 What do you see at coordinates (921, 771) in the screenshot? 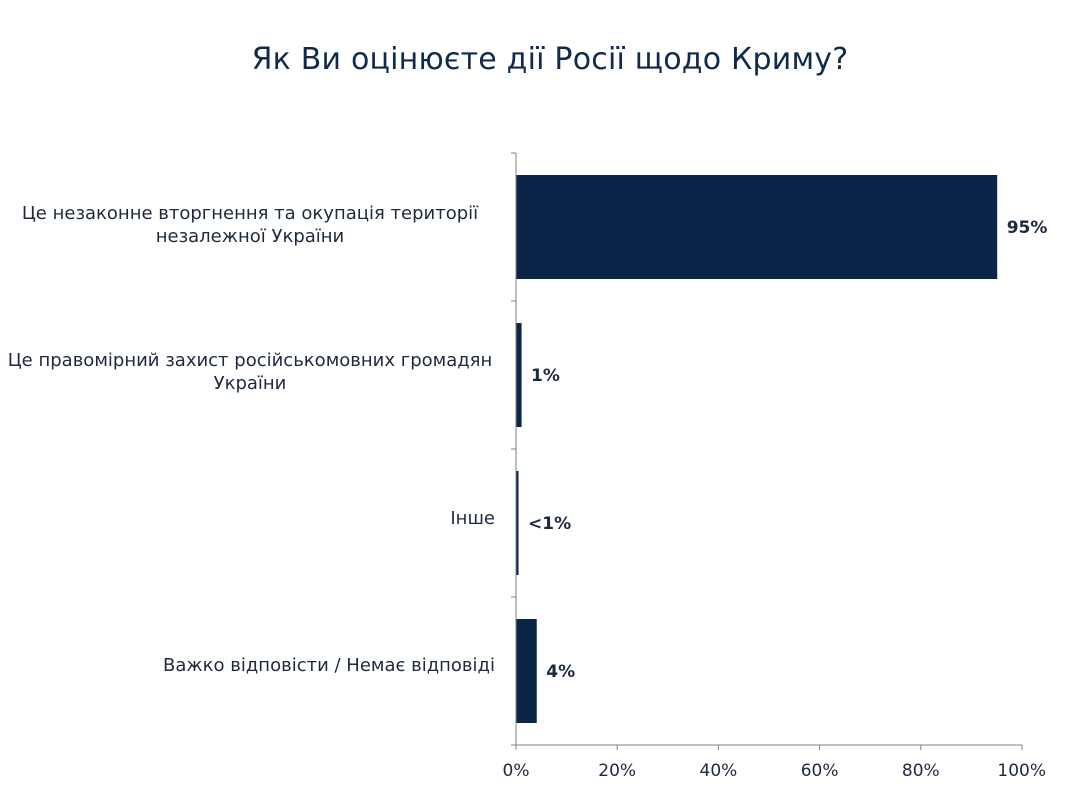
I see `x-tick-label: 80%` at bounding box center [921, 771].